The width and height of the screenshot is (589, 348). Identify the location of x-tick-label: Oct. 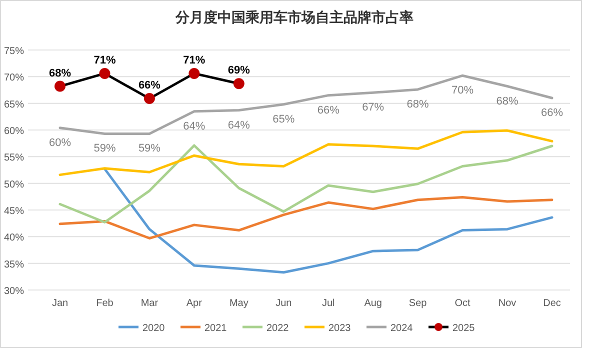
(462, 303).